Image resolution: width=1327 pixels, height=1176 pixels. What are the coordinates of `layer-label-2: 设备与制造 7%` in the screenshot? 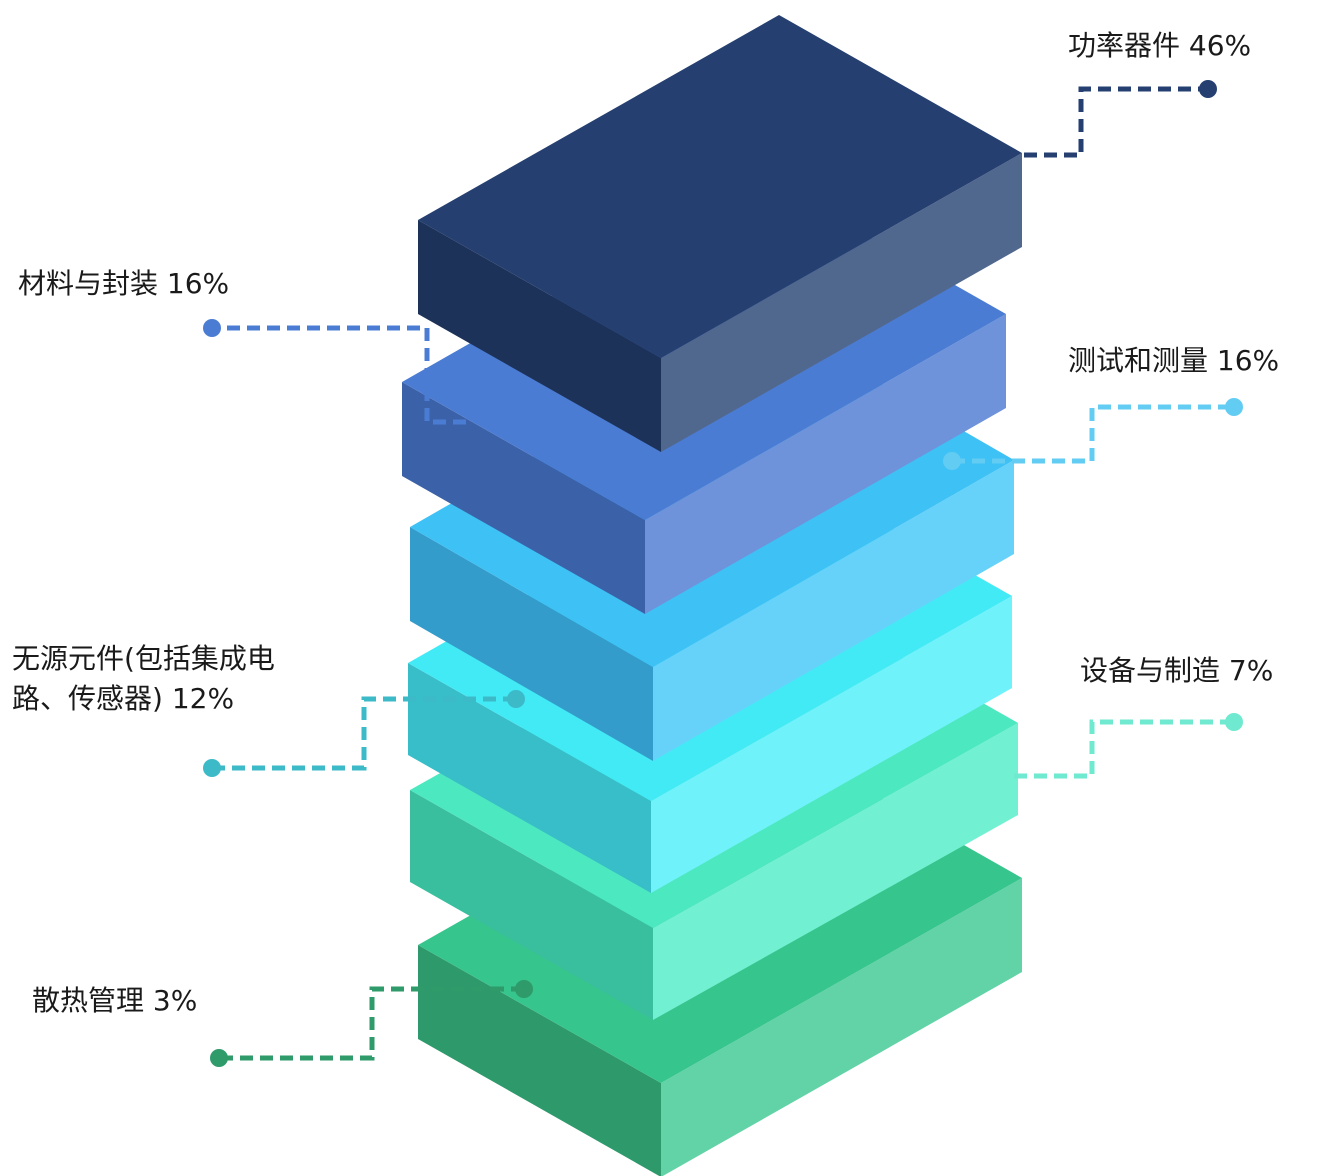 It's located at (1176, 670).